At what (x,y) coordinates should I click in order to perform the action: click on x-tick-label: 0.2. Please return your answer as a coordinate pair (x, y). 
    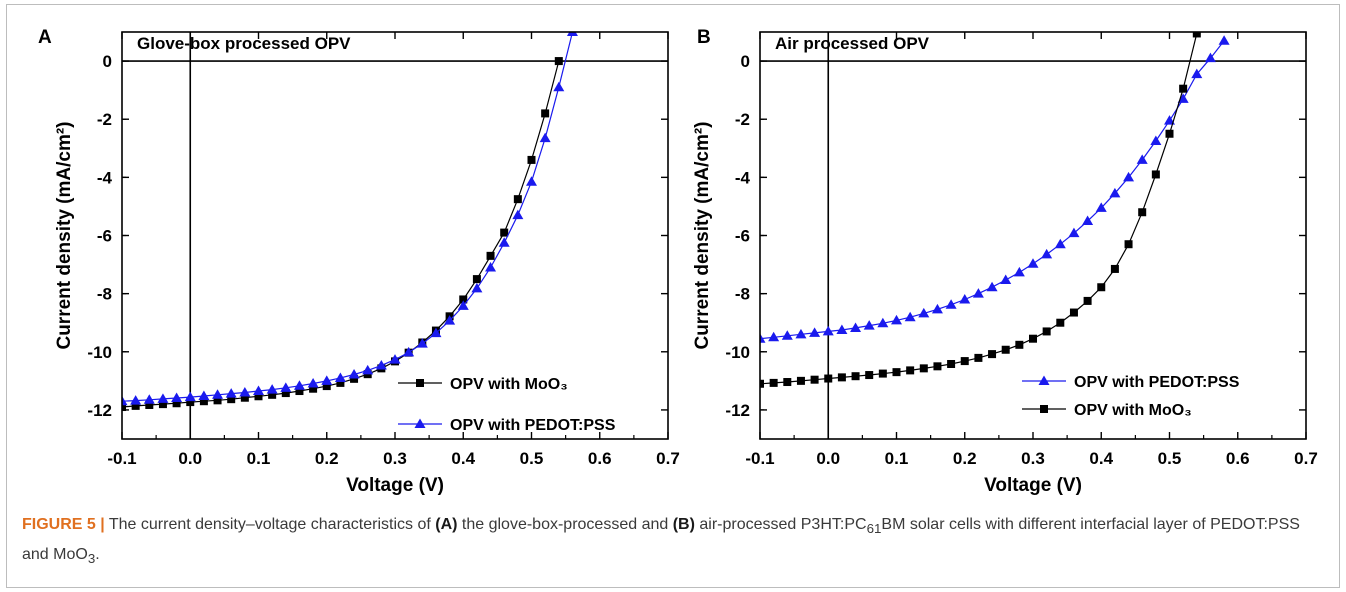
    Looking at the image, I should click on (965, 458).